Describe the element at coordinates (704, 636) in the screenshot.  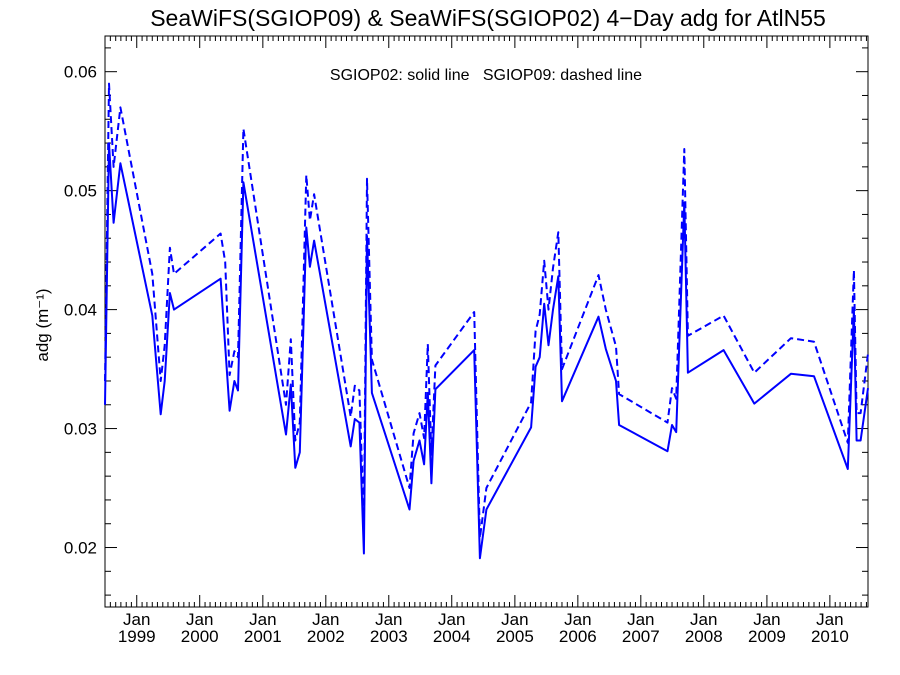
I see `x-tick-year-label: 2008` at that location.